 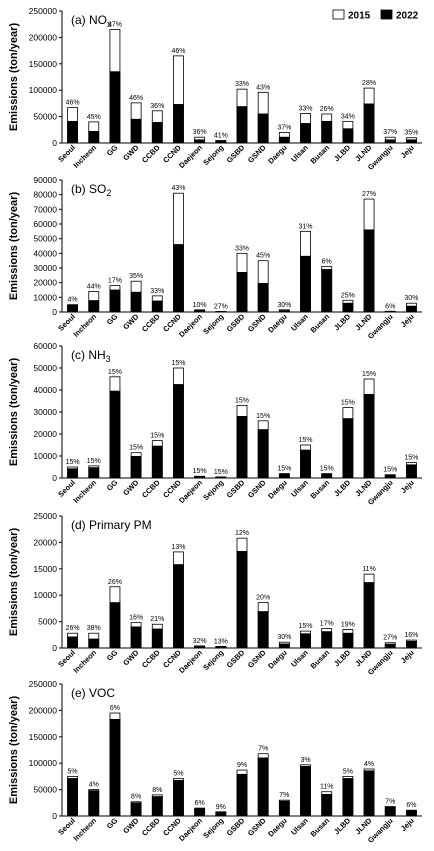 I want to click on bar-percent-label: 36%, so click(x=200, y=132).